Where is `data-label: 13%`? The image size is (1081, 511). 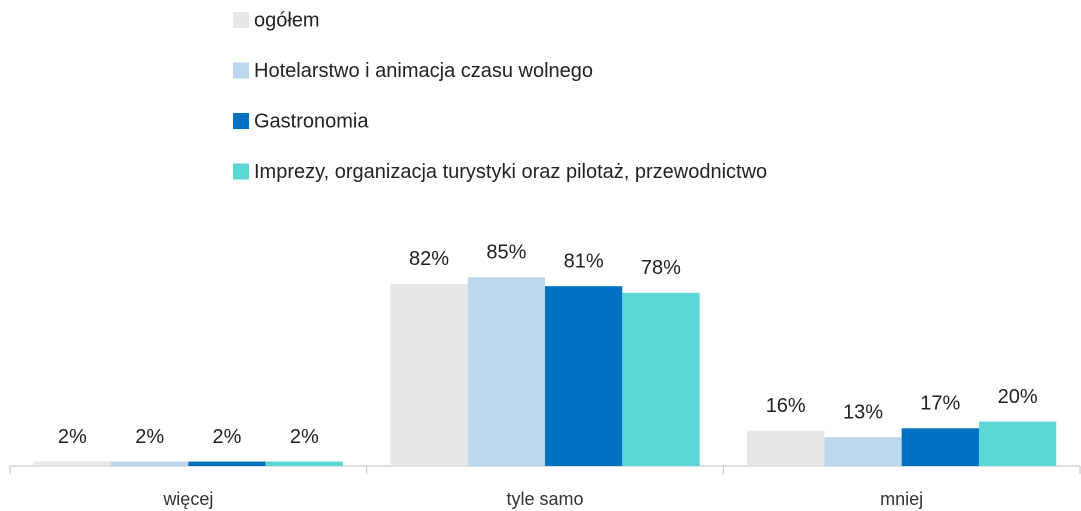 data-label: 13% is located at coordinates (863, 412).